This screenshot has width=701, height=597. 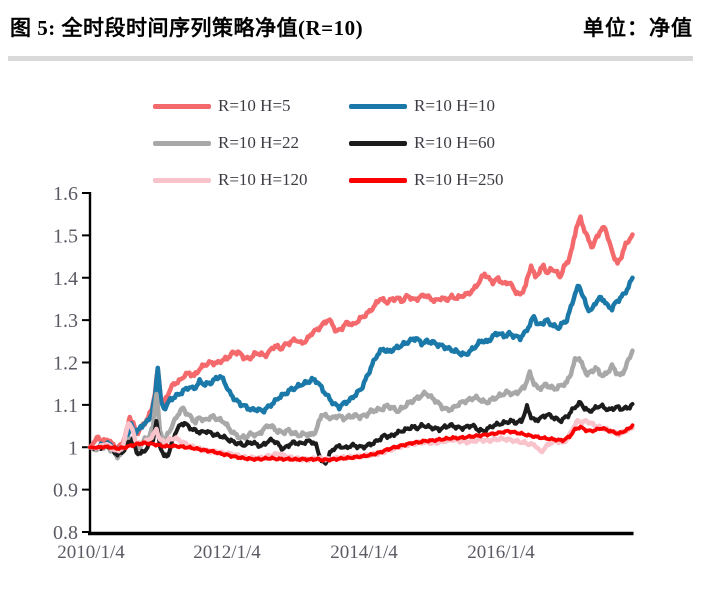 I want to click on figure-header: 图 5: 全时段时间序列策略净值(R=10) 单位：净值, so click(x=351, y=27).